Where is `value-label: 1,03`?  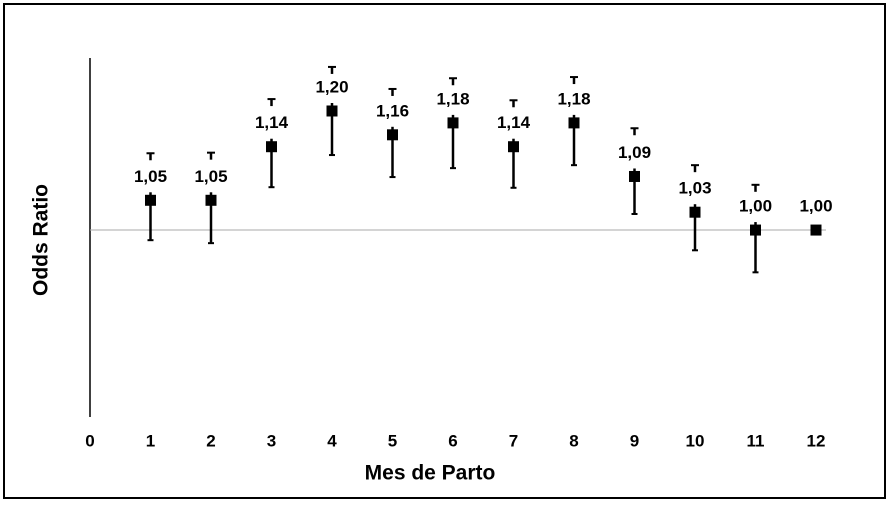
value-label: 1,03 is located at coordinates (694, 188).